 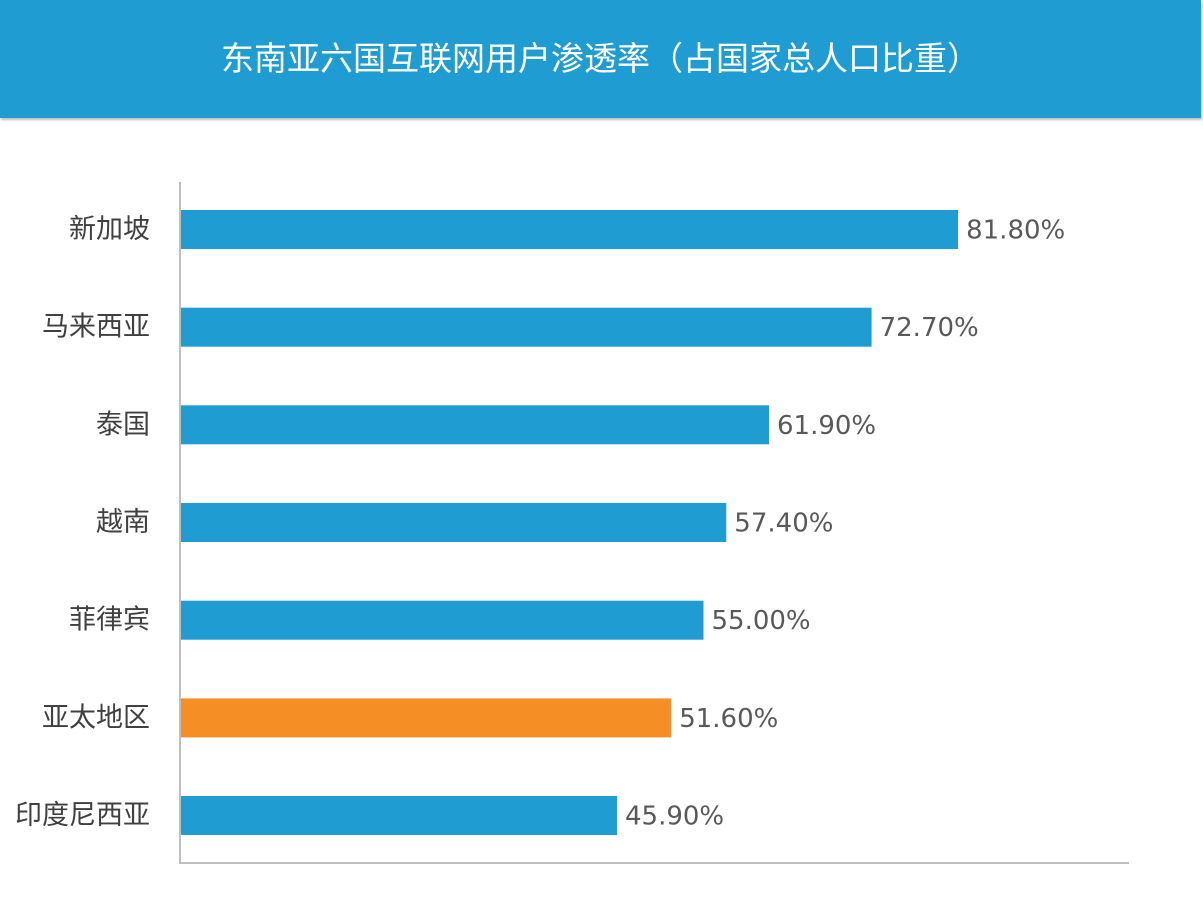 I want to click on category-label: 马来西亚, so click(x=96, y=327).